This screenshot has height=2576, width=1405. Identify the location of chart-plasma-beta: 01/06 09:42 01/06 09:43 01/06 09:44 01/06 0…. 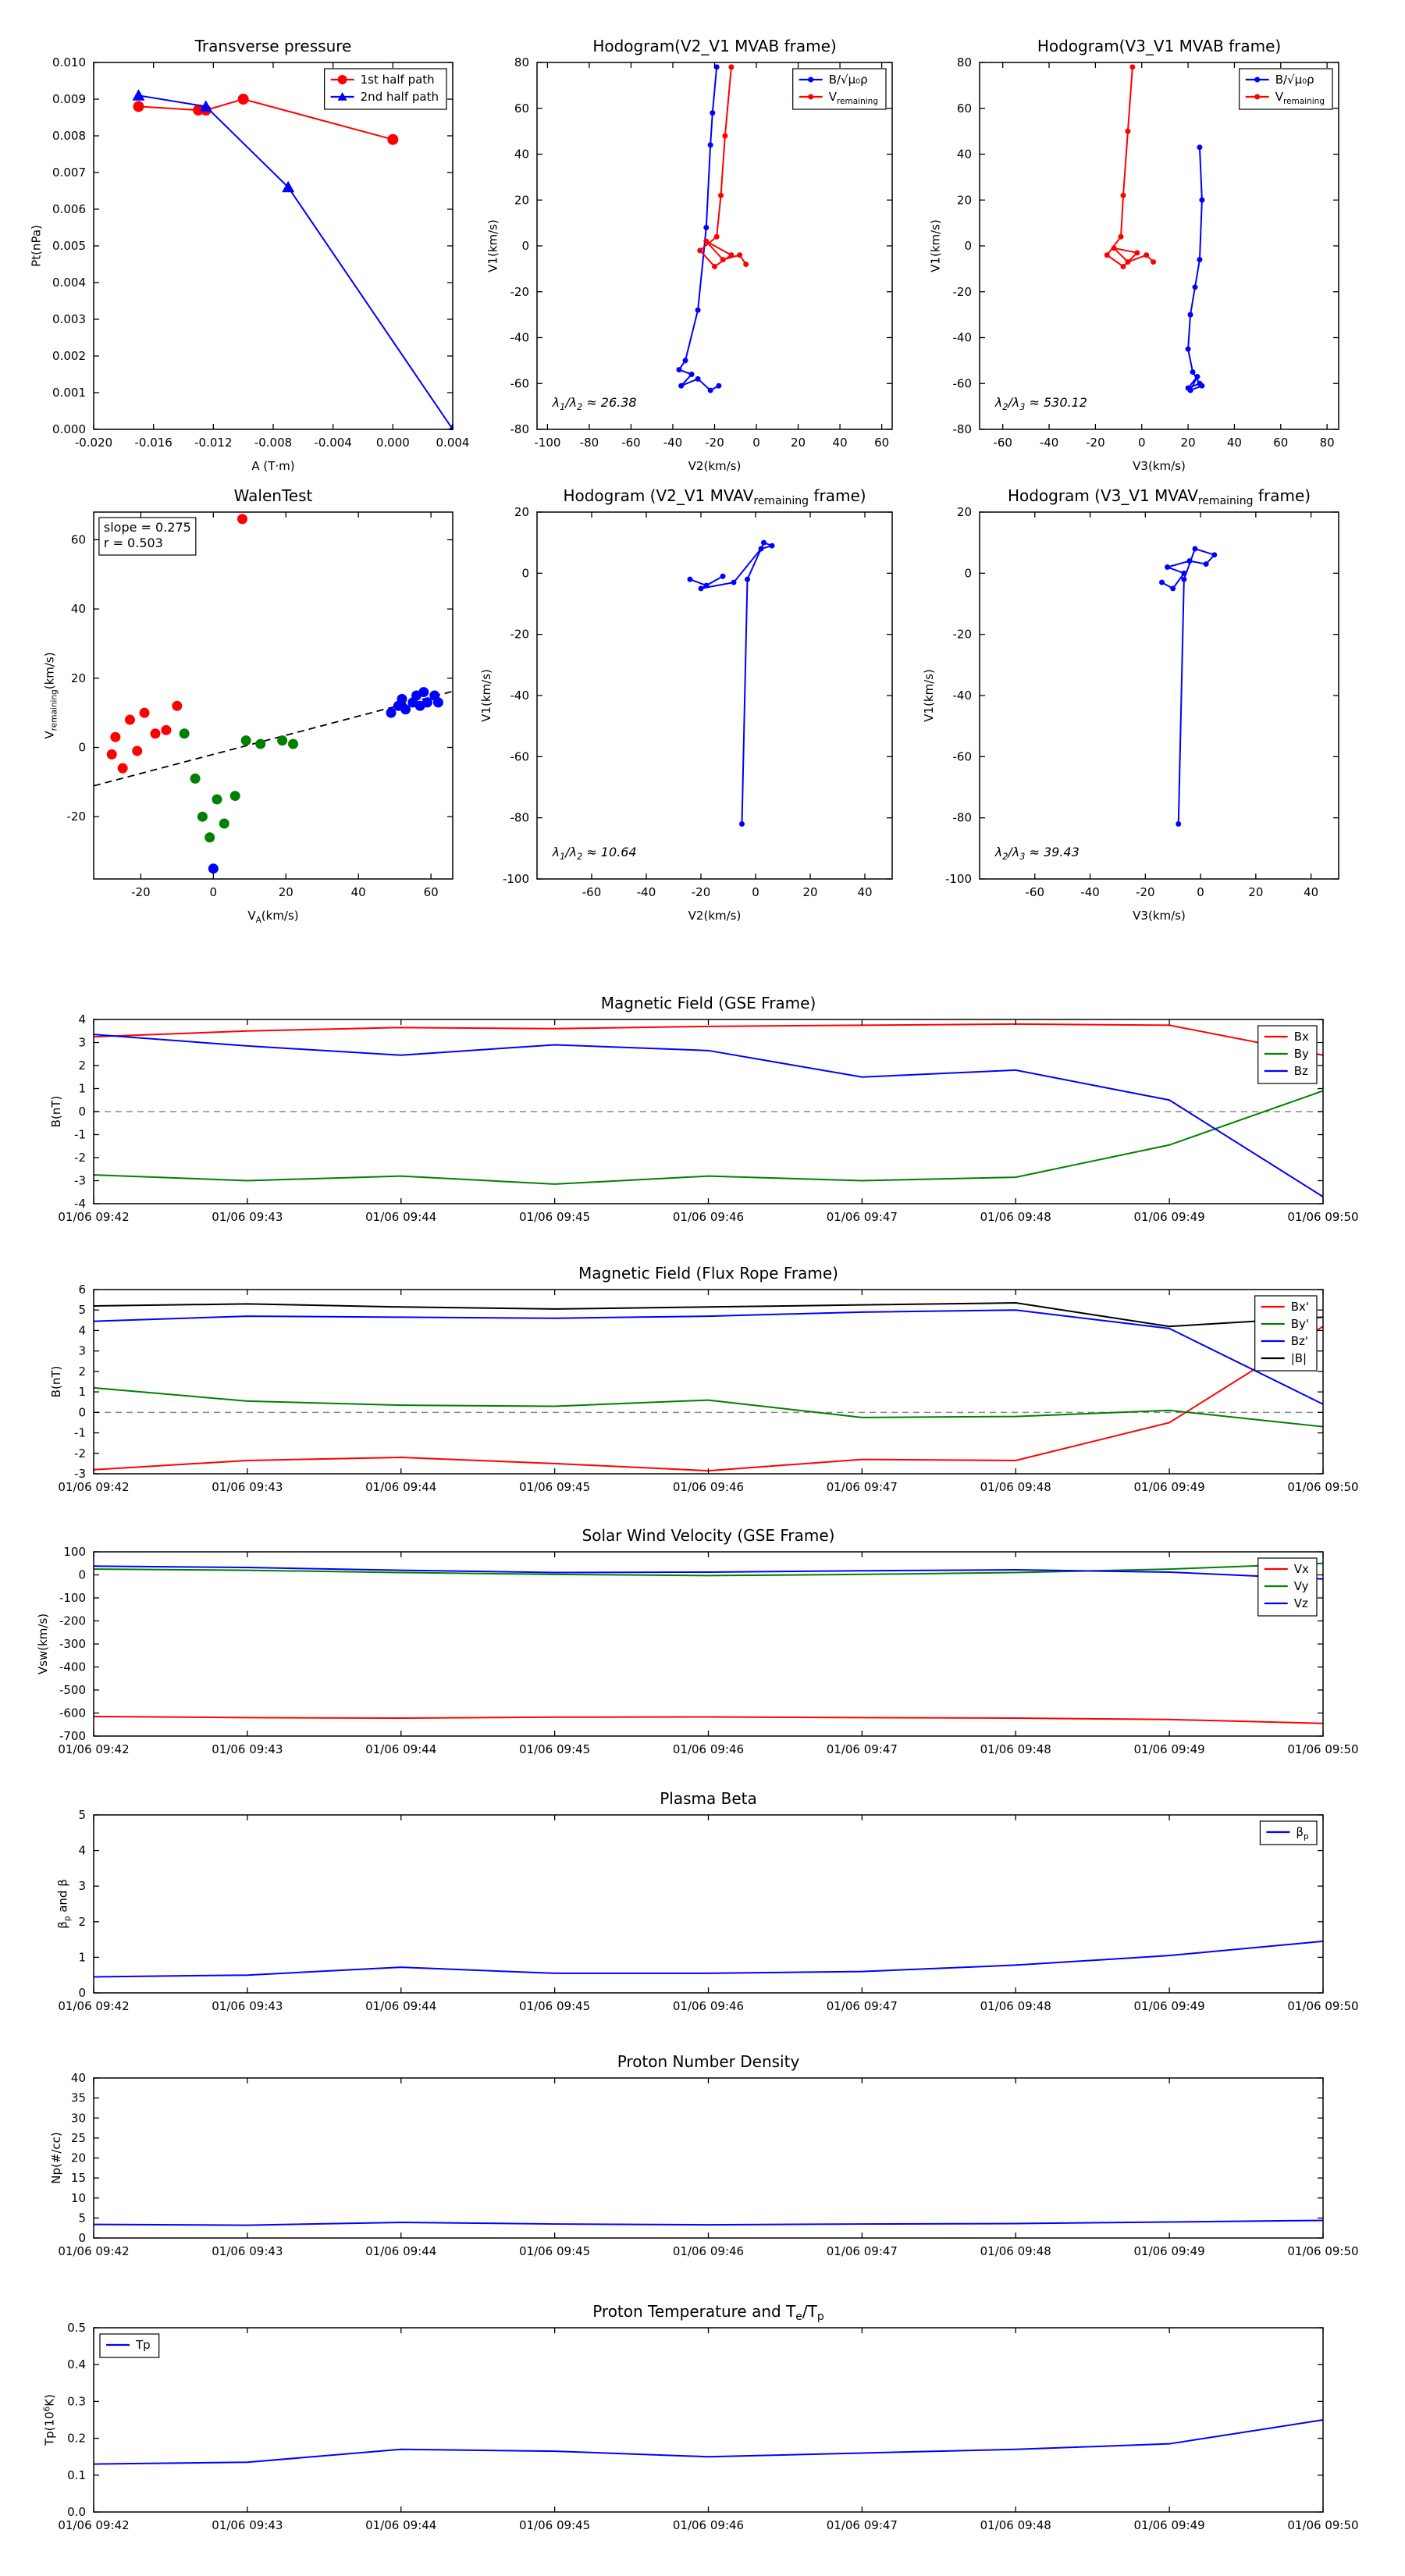
(708, 1901).